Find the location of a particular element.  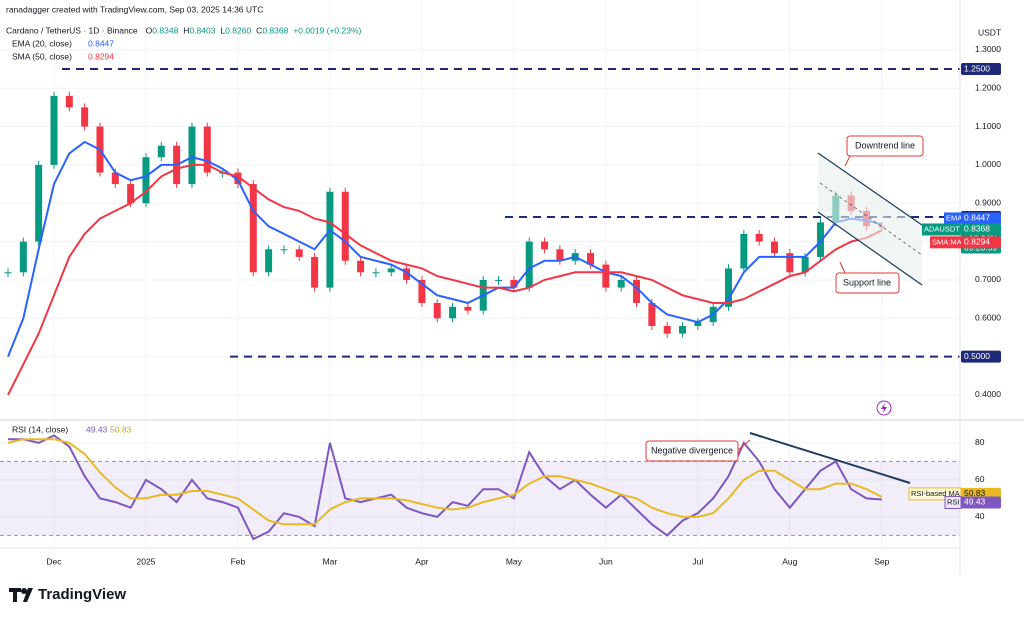

x-tick-label: Jun is located at coordinates (606, 561).